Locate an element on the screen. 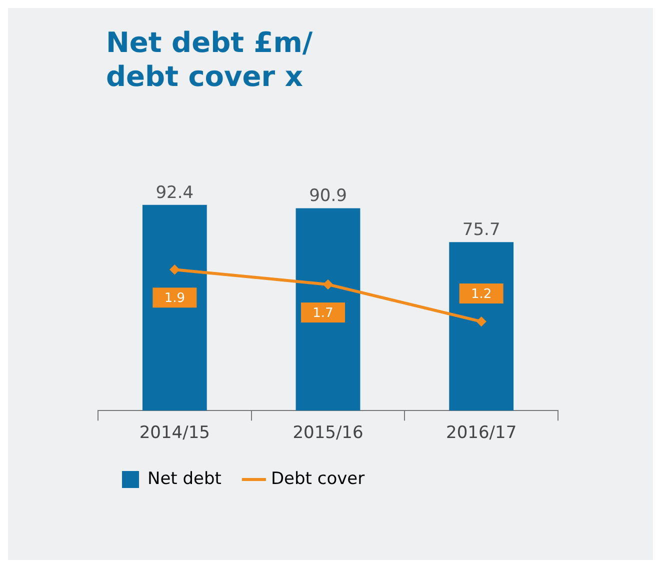  legend-label: Net debt is located at coordinates (185, 478).